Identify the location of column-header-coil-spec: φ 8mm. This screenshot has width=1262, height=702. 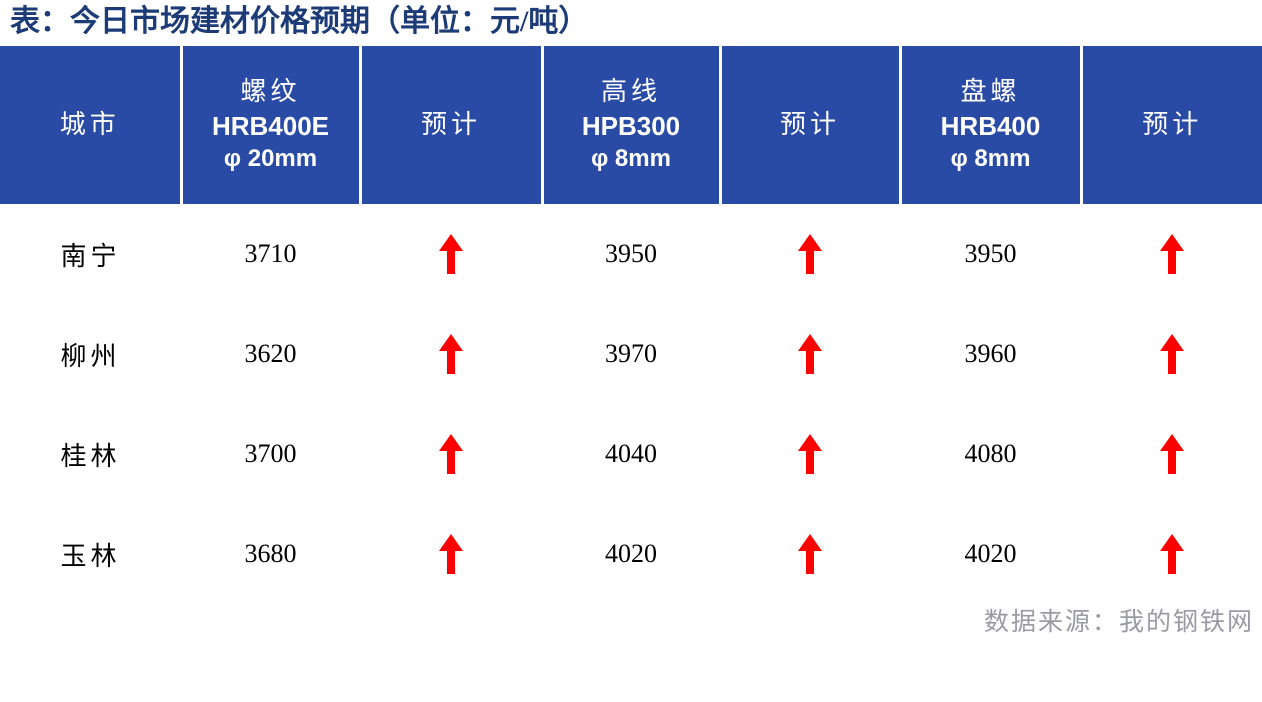
(990, 159).